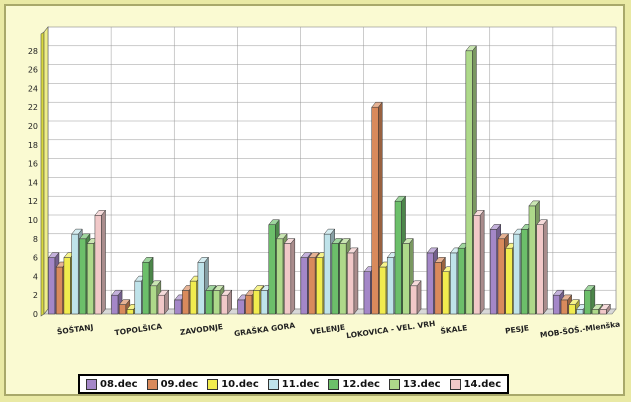 This screenshot has height=402, width=631. I want to click on y-tick-label: 24, so click(33, 88).